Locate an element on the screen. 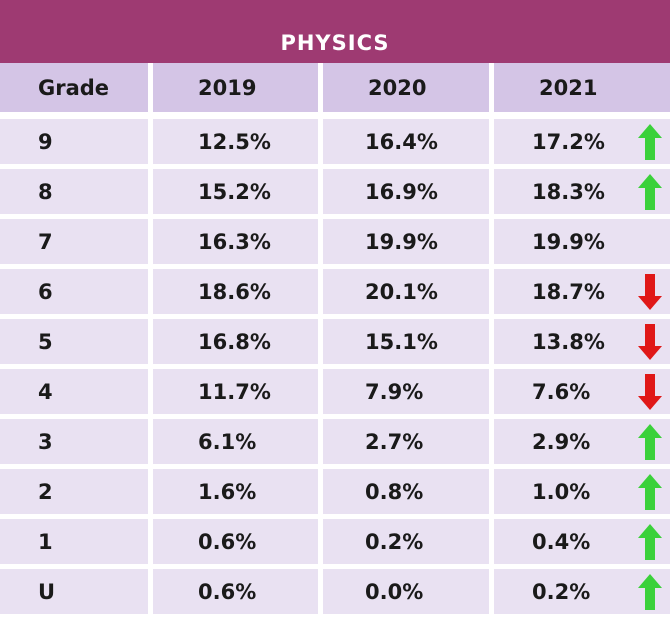  cell-y2020-text: 16.4% is located at coordinates (401, 141).